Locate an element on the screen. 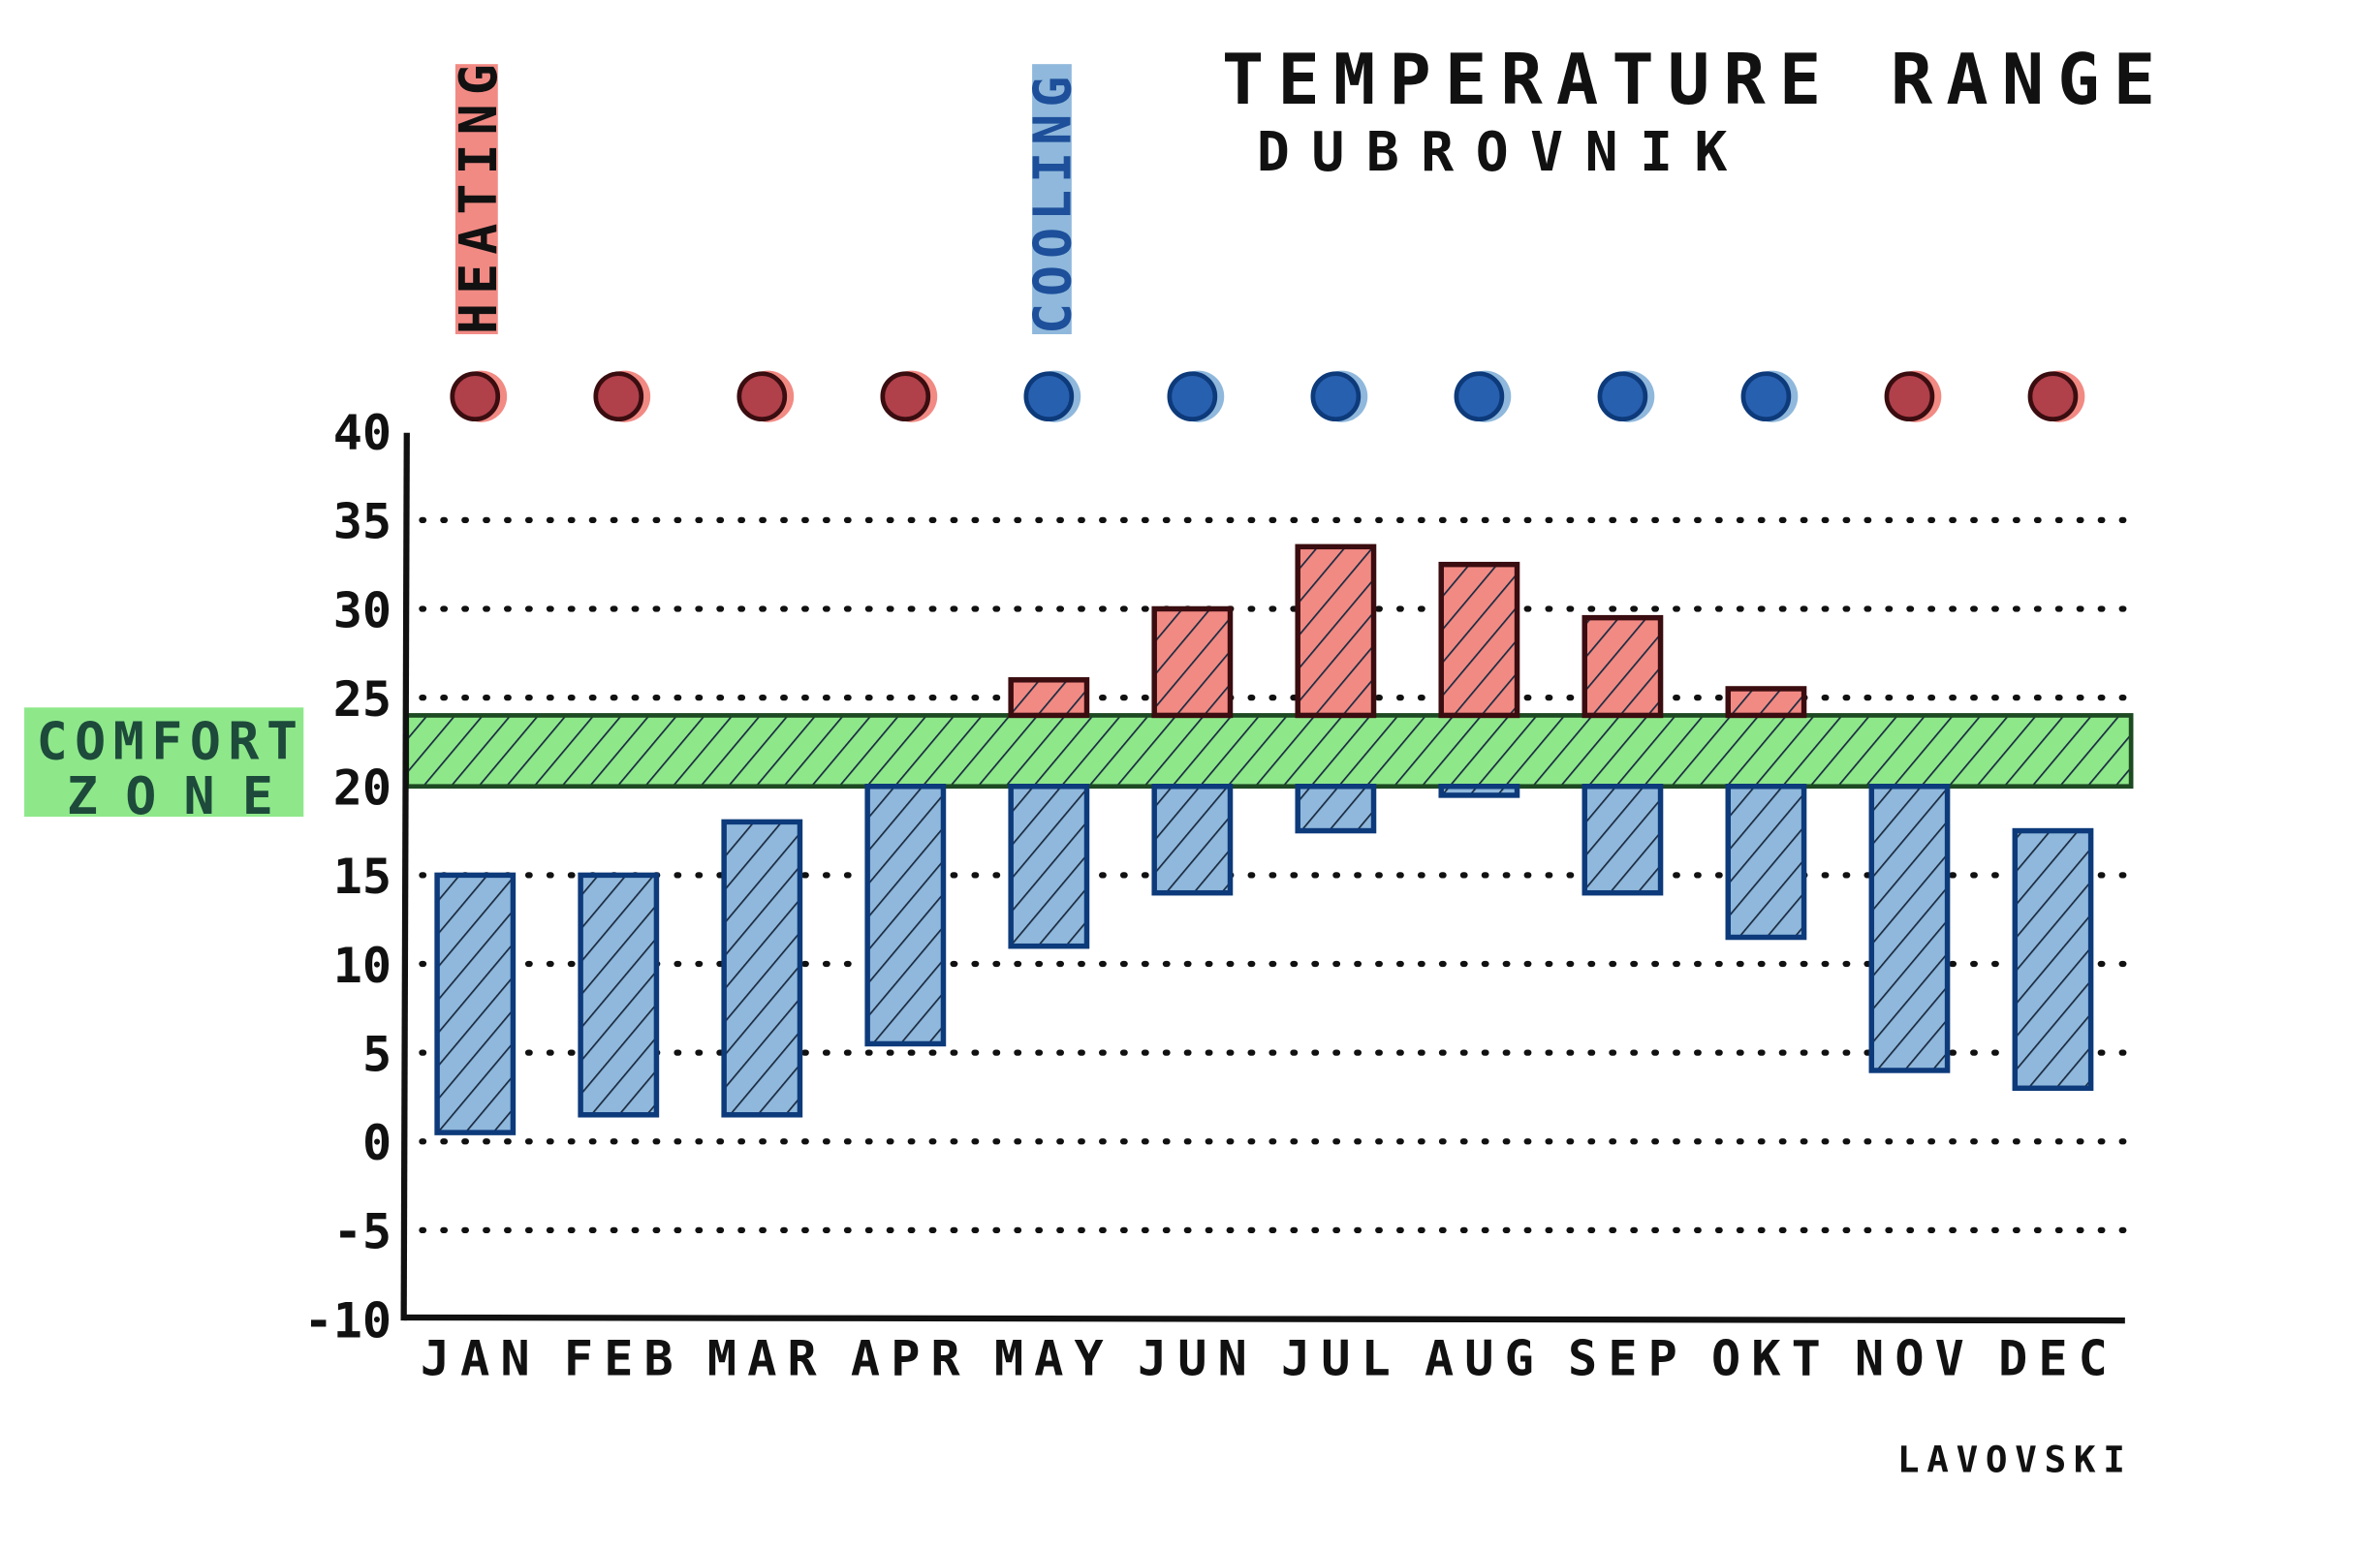 The image size is (2380, 1550). comfort-zone-label-highlight is located at coordinates (164, 762).